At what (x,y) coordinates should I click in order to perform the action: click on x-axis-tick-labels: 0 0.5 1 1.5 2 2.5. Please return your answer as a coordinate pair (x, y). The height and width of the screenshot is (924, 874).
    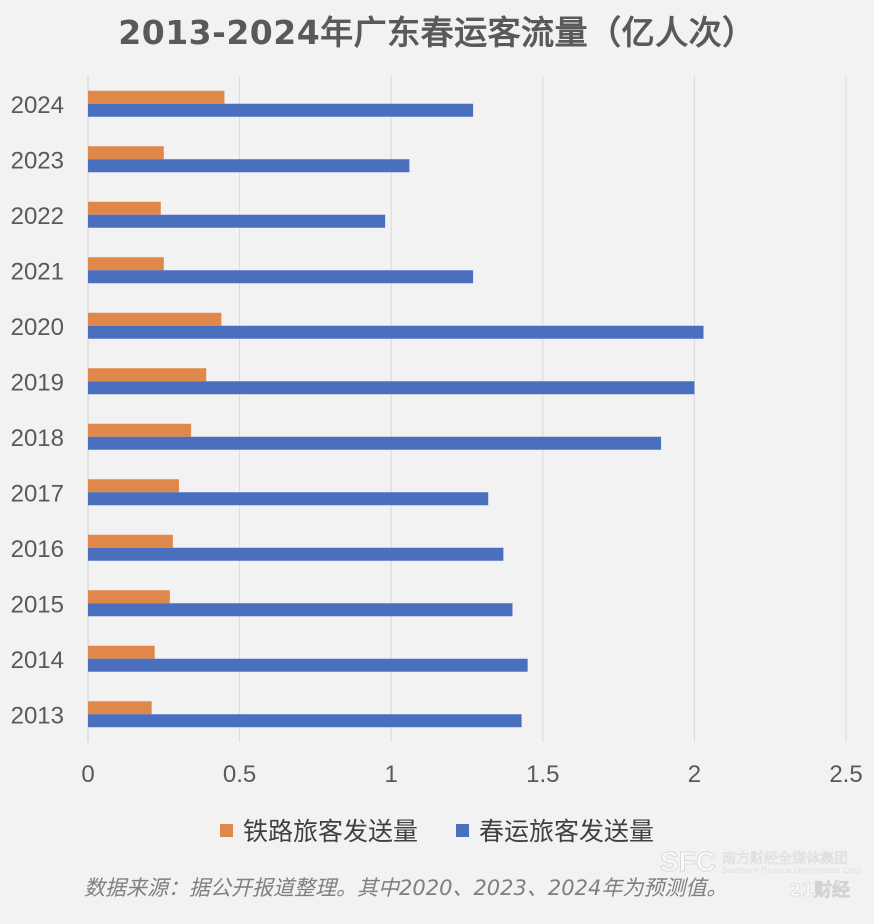
    Looking at the image, I should click on (471, 774).